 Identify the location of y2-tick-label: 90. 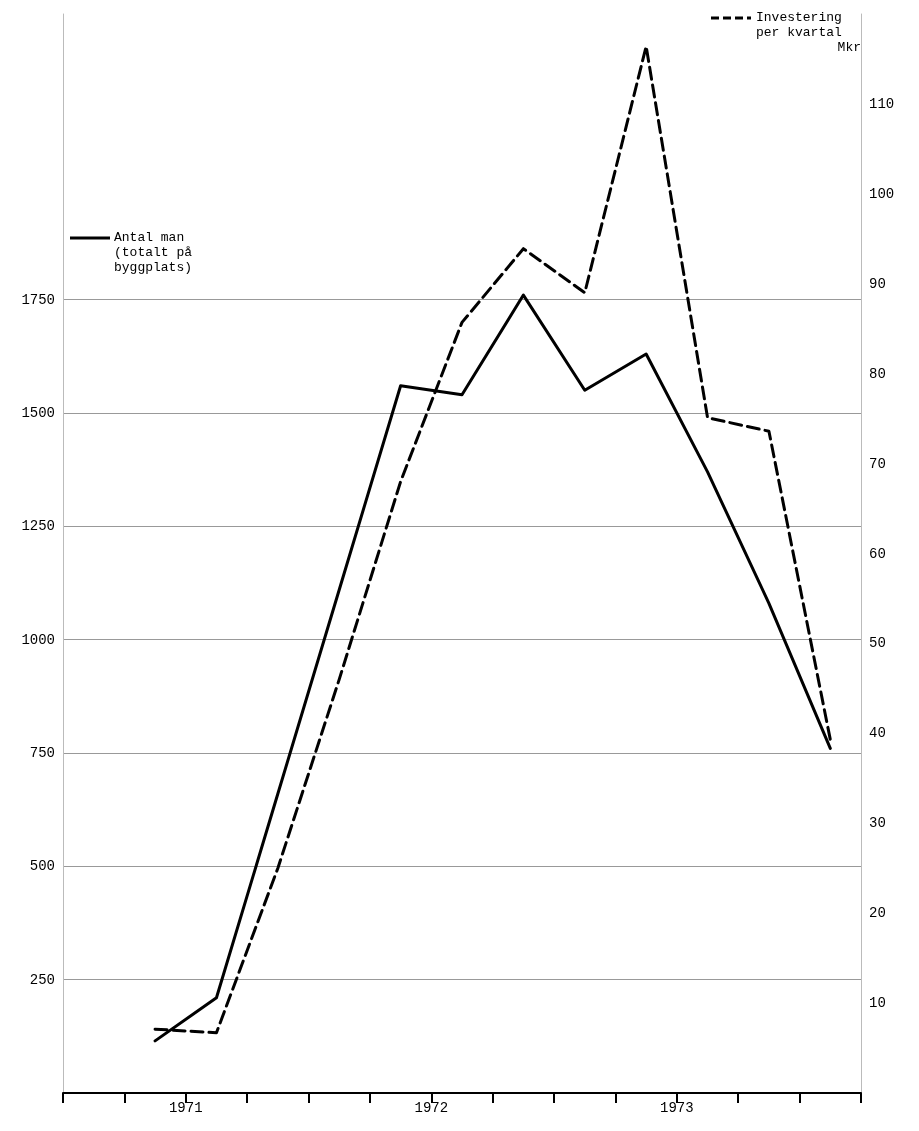
(877, 283).